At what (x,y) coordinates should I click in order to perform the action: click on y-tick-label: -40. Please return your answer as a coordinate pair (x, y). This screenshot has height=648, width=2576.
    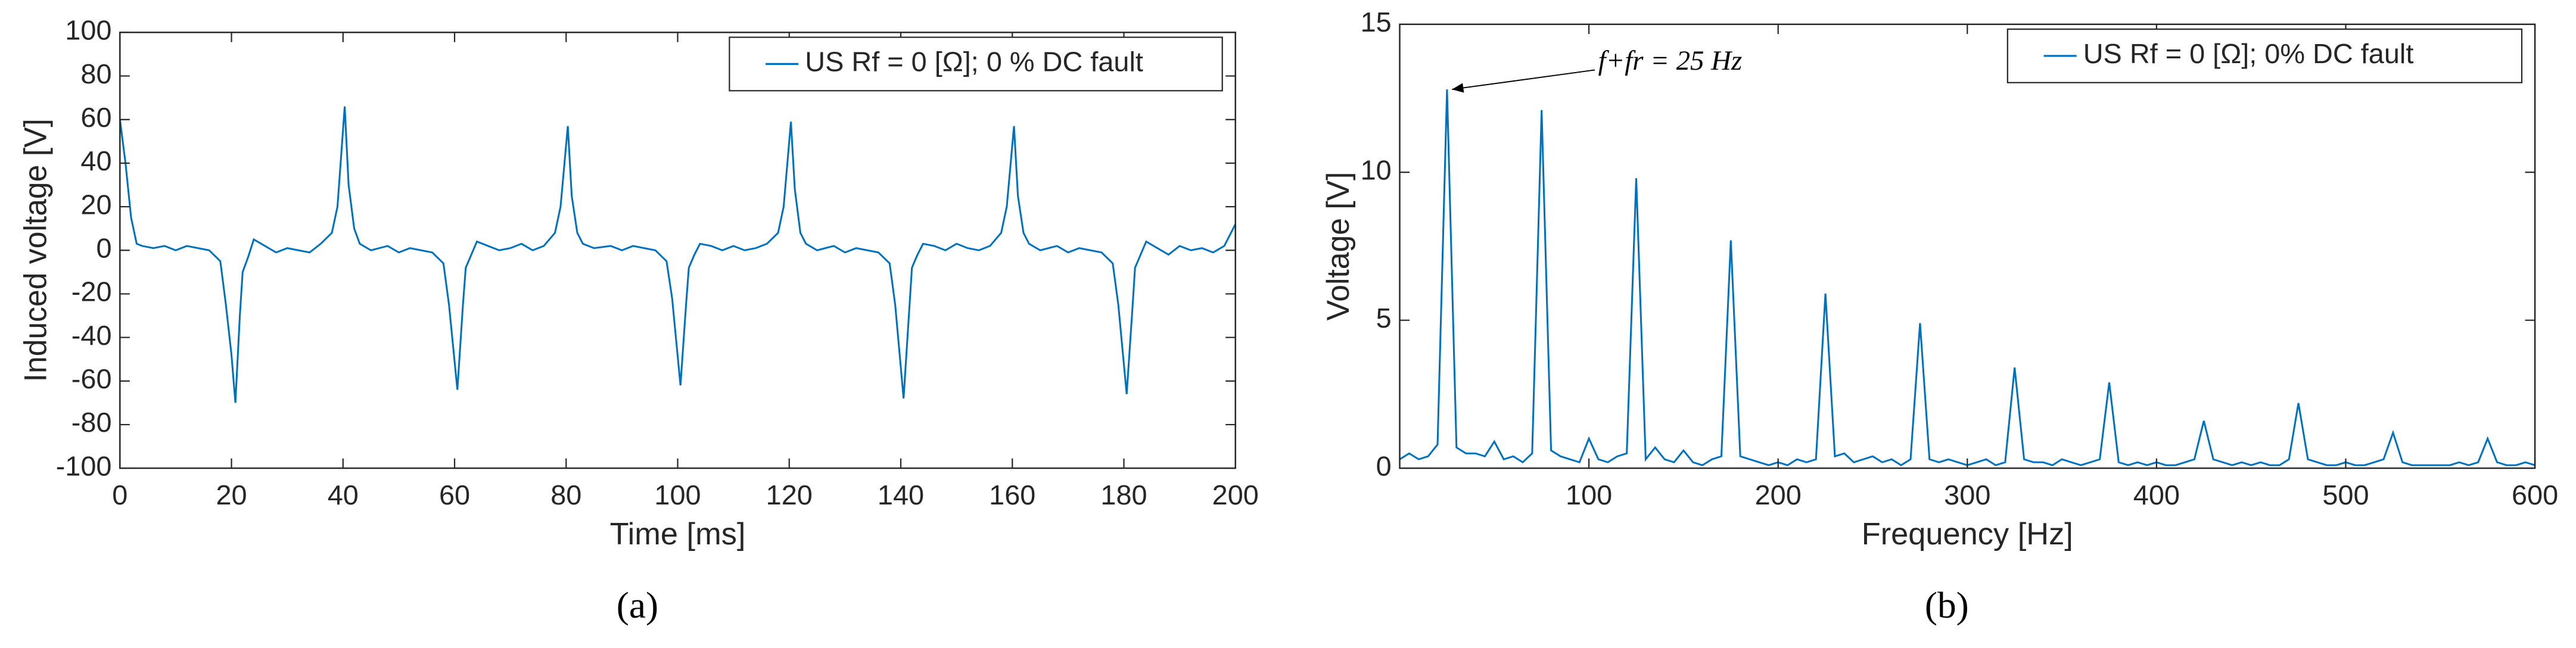
    Looking at the image, I should click on (91, 335).